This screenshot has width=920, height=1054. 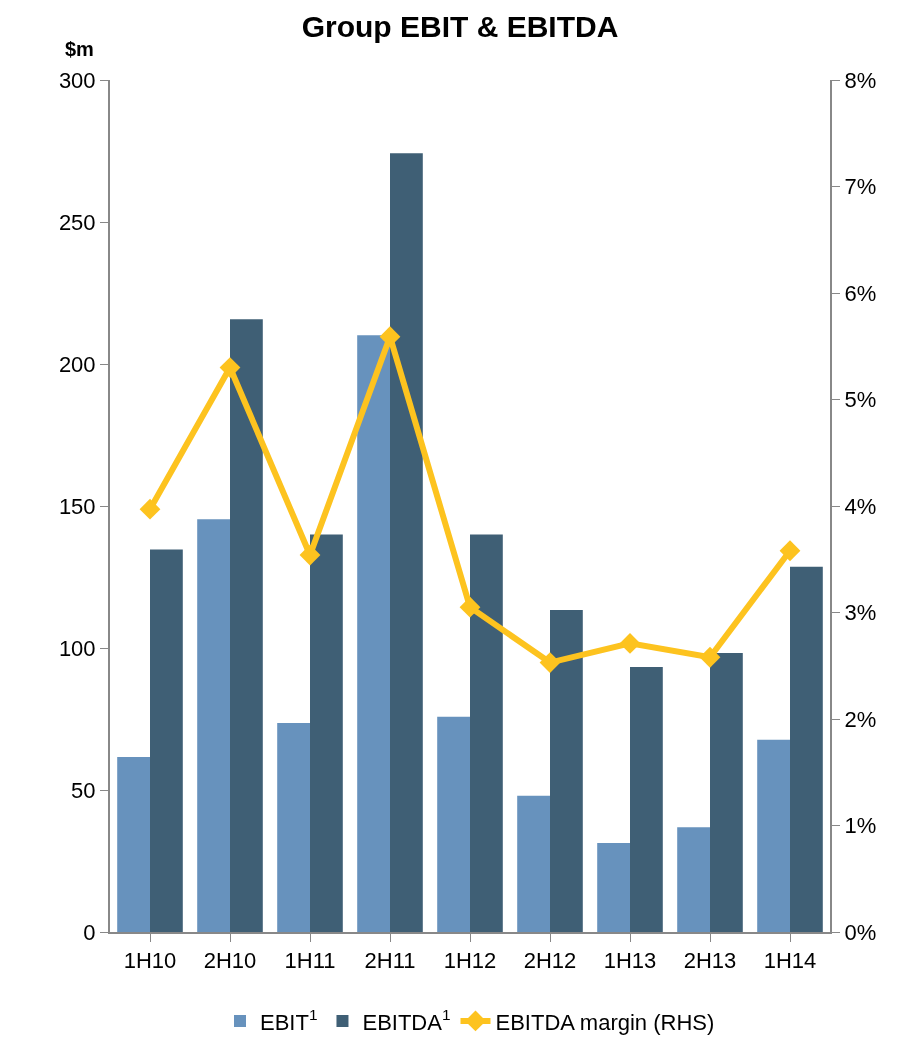 I want to click on y2-tick-label: 7%, so click(x=860, y=187).